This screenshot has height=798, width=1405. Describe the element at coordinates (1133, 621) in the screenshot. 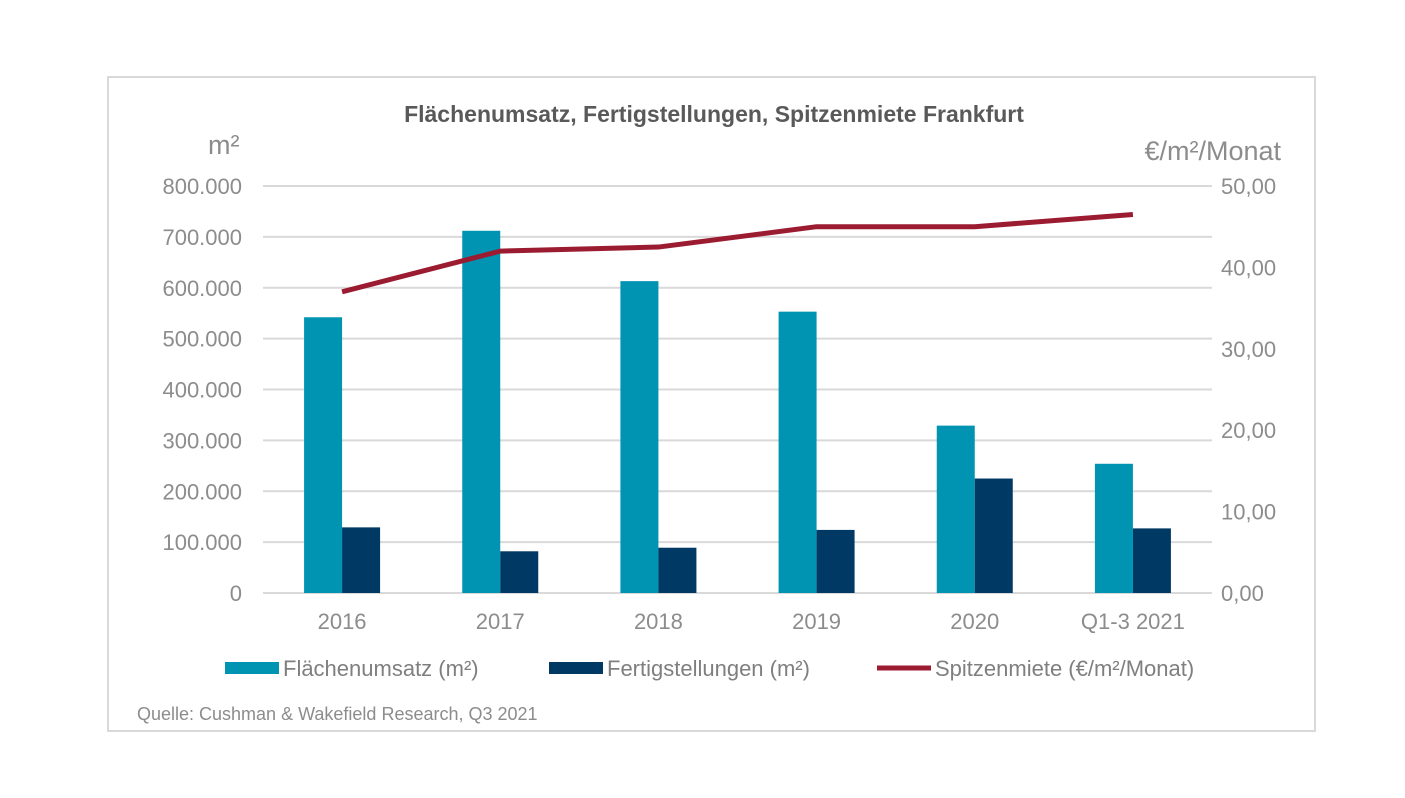

I see `x-tick-label: Q1-3 2021` at that location.